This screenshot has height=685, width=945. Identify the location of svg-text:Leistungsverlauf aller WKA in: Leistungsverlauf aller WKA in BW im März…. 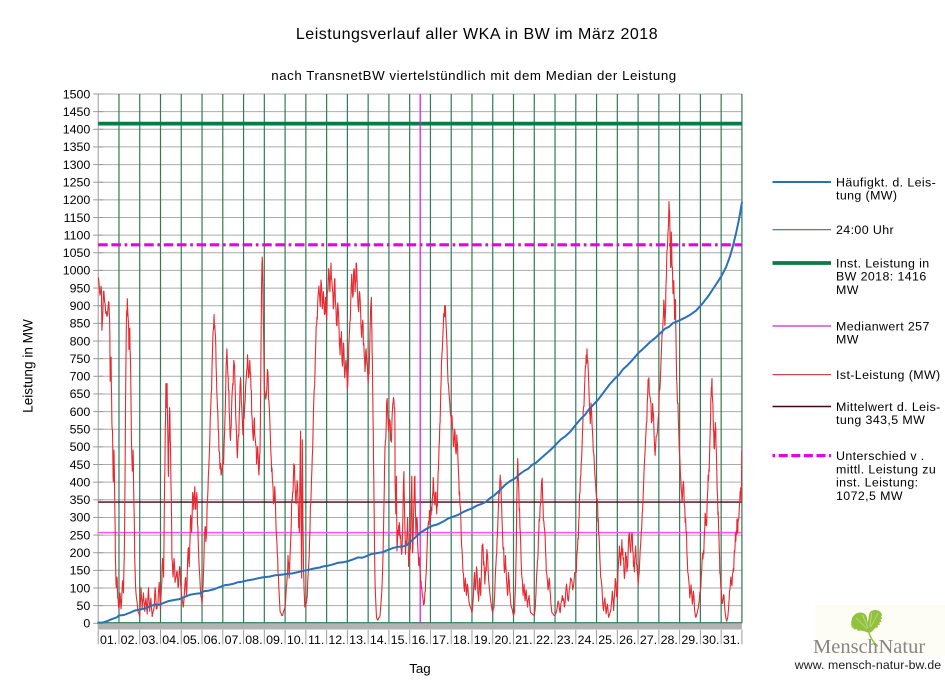
(477, 34).